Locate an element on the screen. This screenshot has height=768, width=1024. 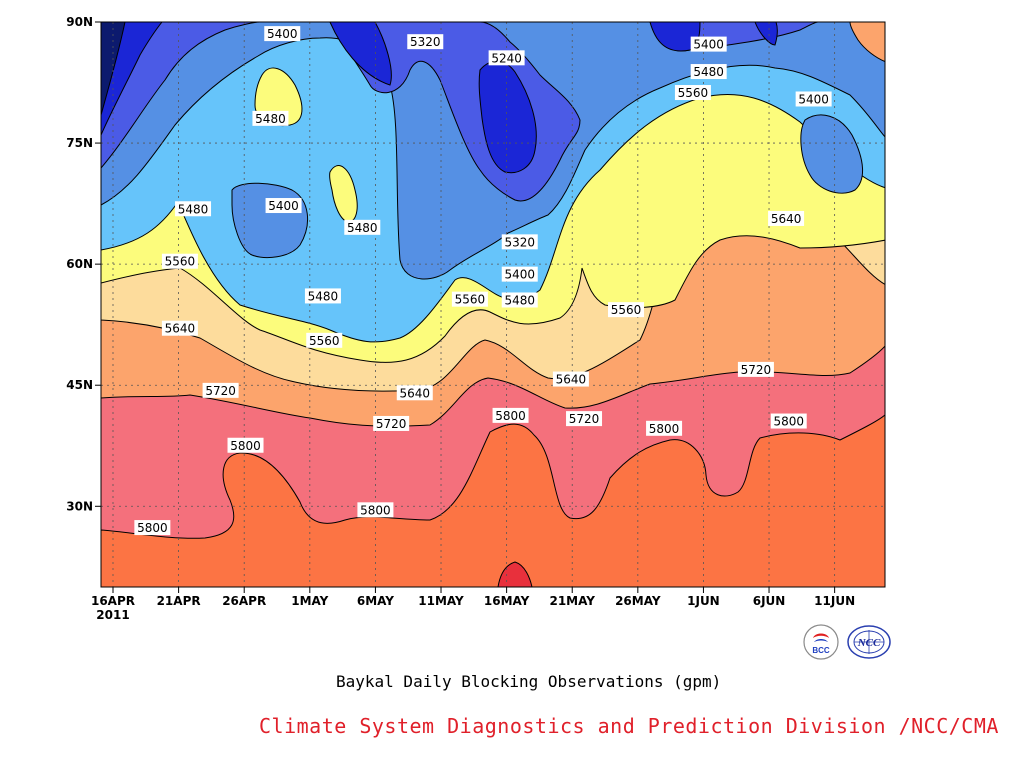
contour-label: 5240 is located at coordinates (506, 58).